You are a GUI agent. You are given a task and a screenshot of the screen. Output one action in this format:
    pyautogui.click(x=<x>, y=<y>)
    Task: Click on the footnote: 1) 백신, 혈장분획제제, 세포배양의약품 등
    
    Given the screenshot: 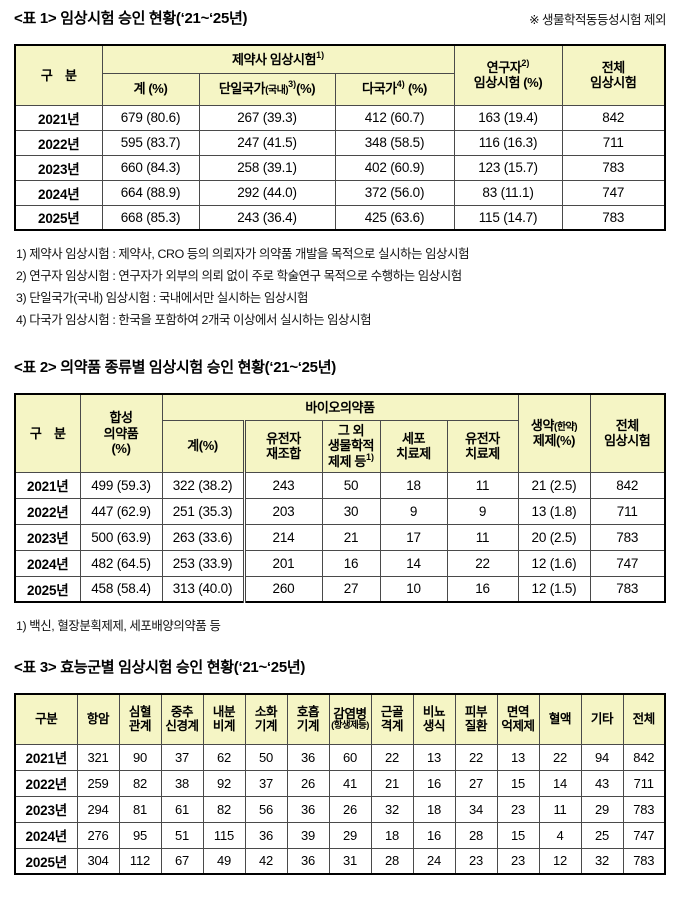 What is the action you would take?
    pyautogui.click(x=118, y=626)
    